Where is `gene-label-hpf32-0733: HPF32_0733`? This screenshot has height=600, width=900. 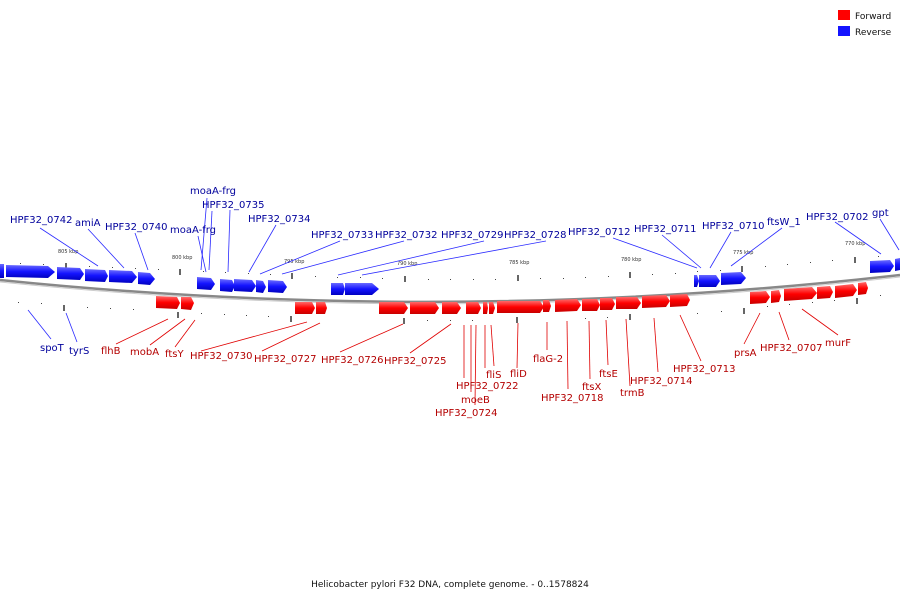
gene-label-hpf32-0733: HPF32_0733 is located at coordinates (342, 235).